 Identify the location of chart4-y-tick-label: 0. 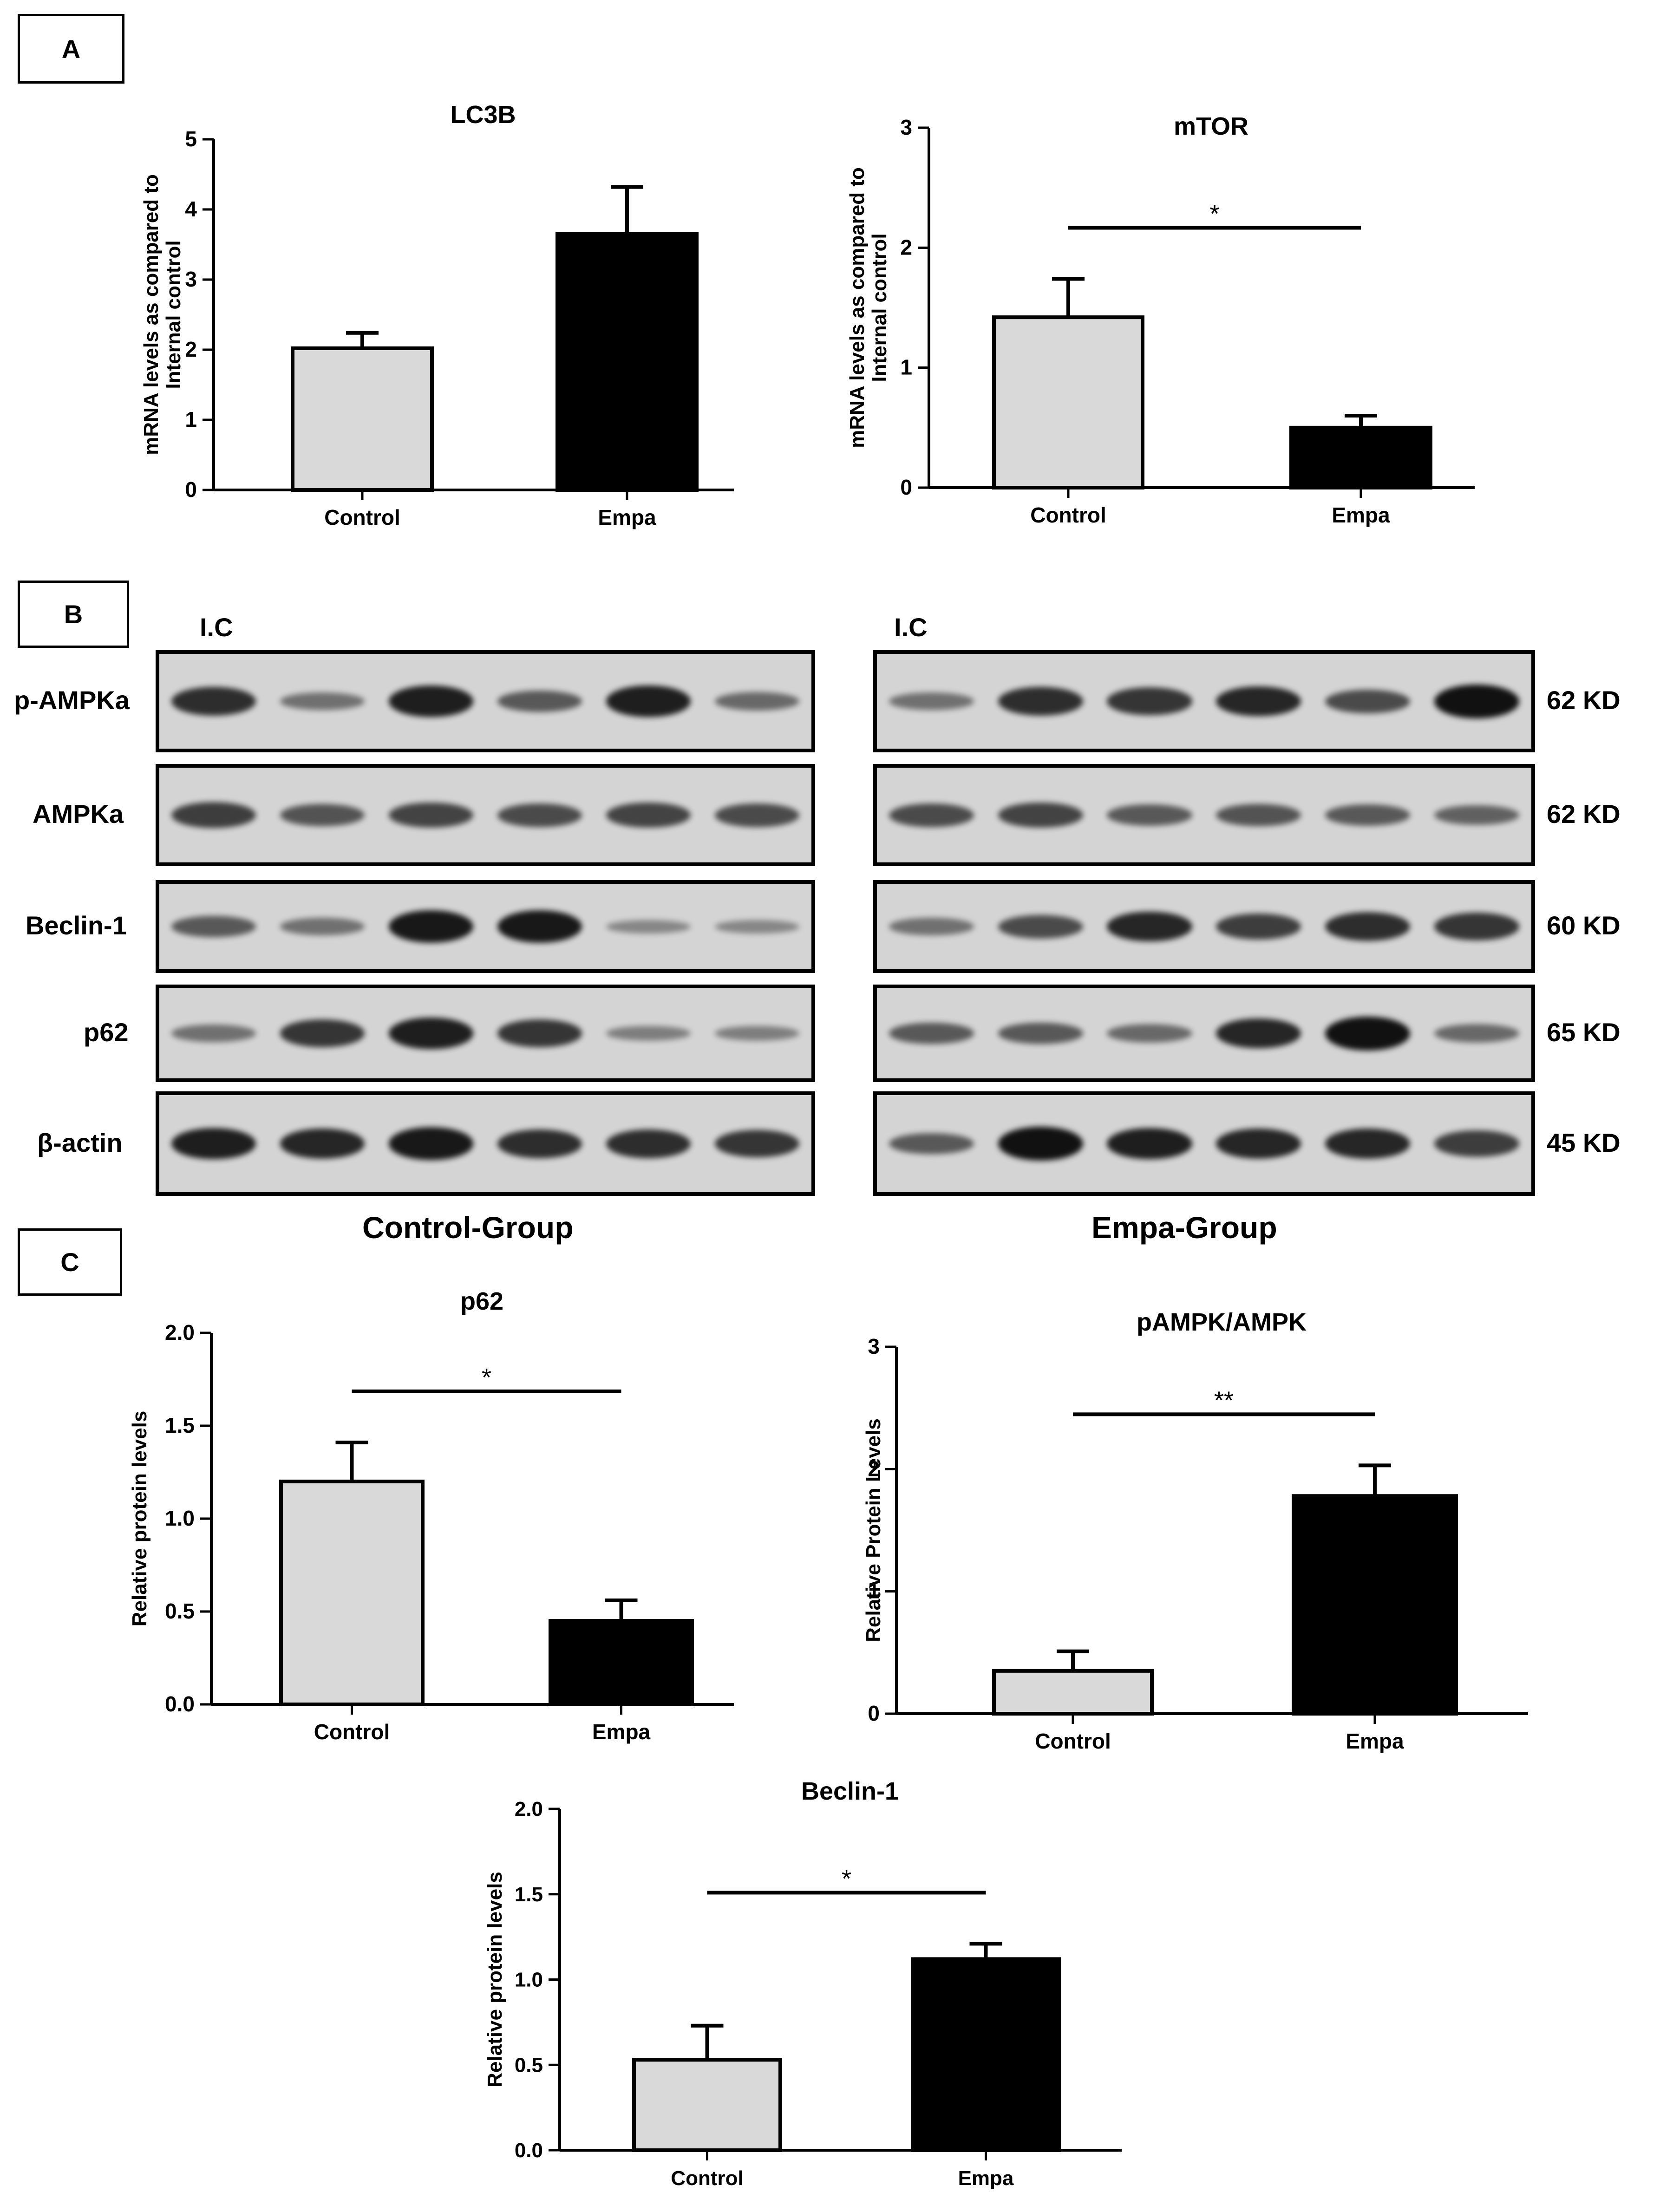
(874, 1713).